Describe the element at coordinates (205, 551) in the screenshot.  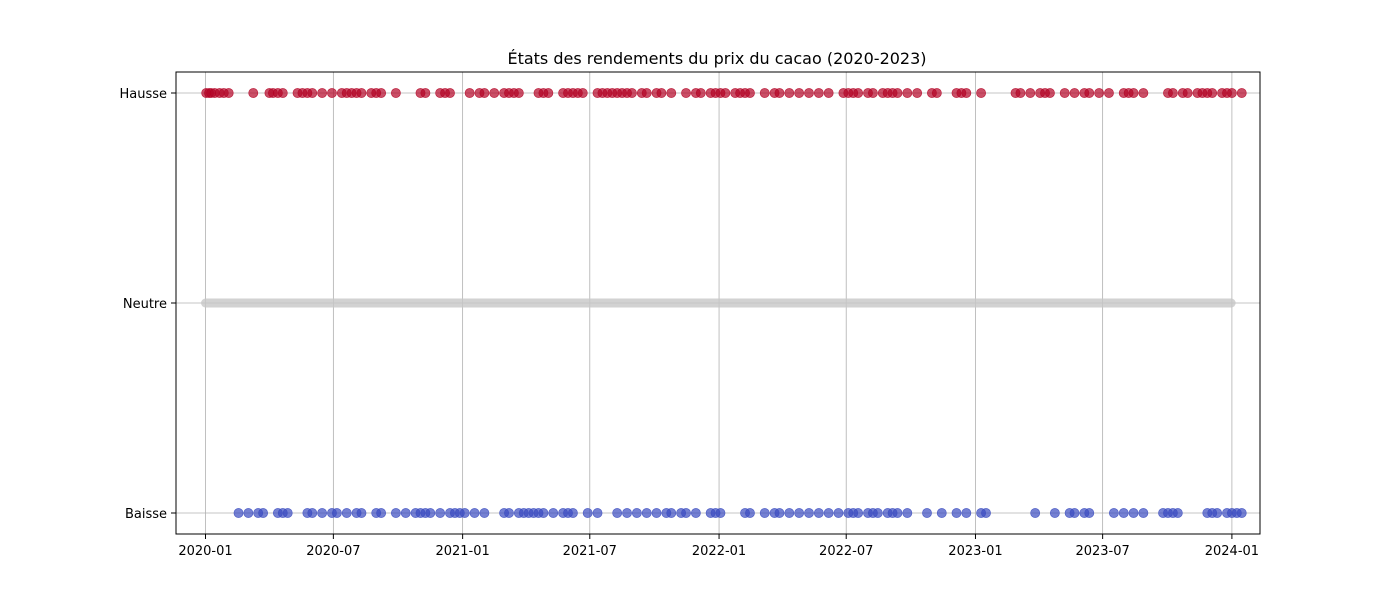
I see `x-tick-label: 2020-01` at that location.